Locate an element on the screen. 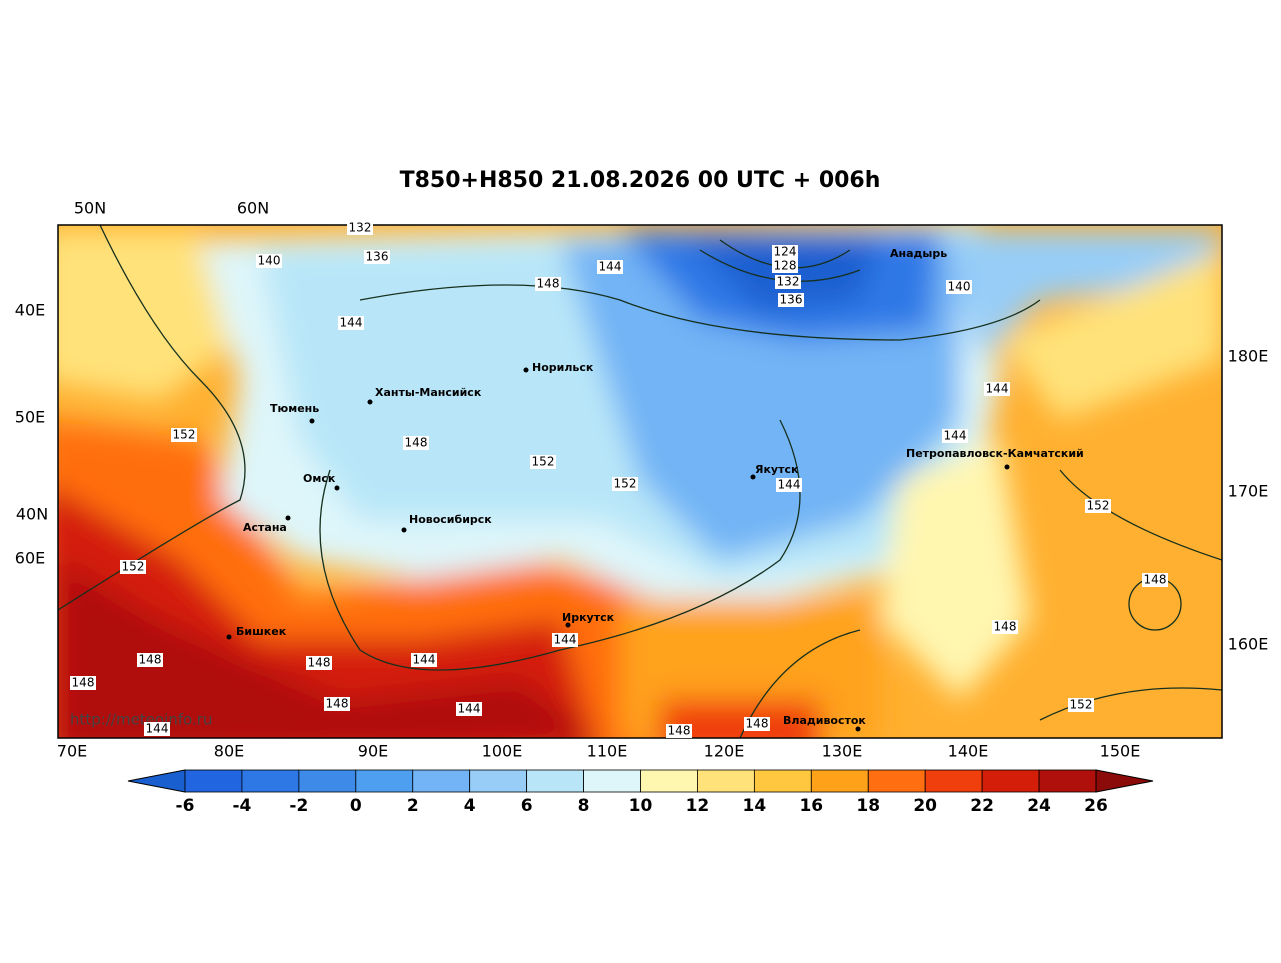 Image resolution: width=1281 pixels, height=963 pixels. left-axis-label: 50E is located at coordinates (30, 417).